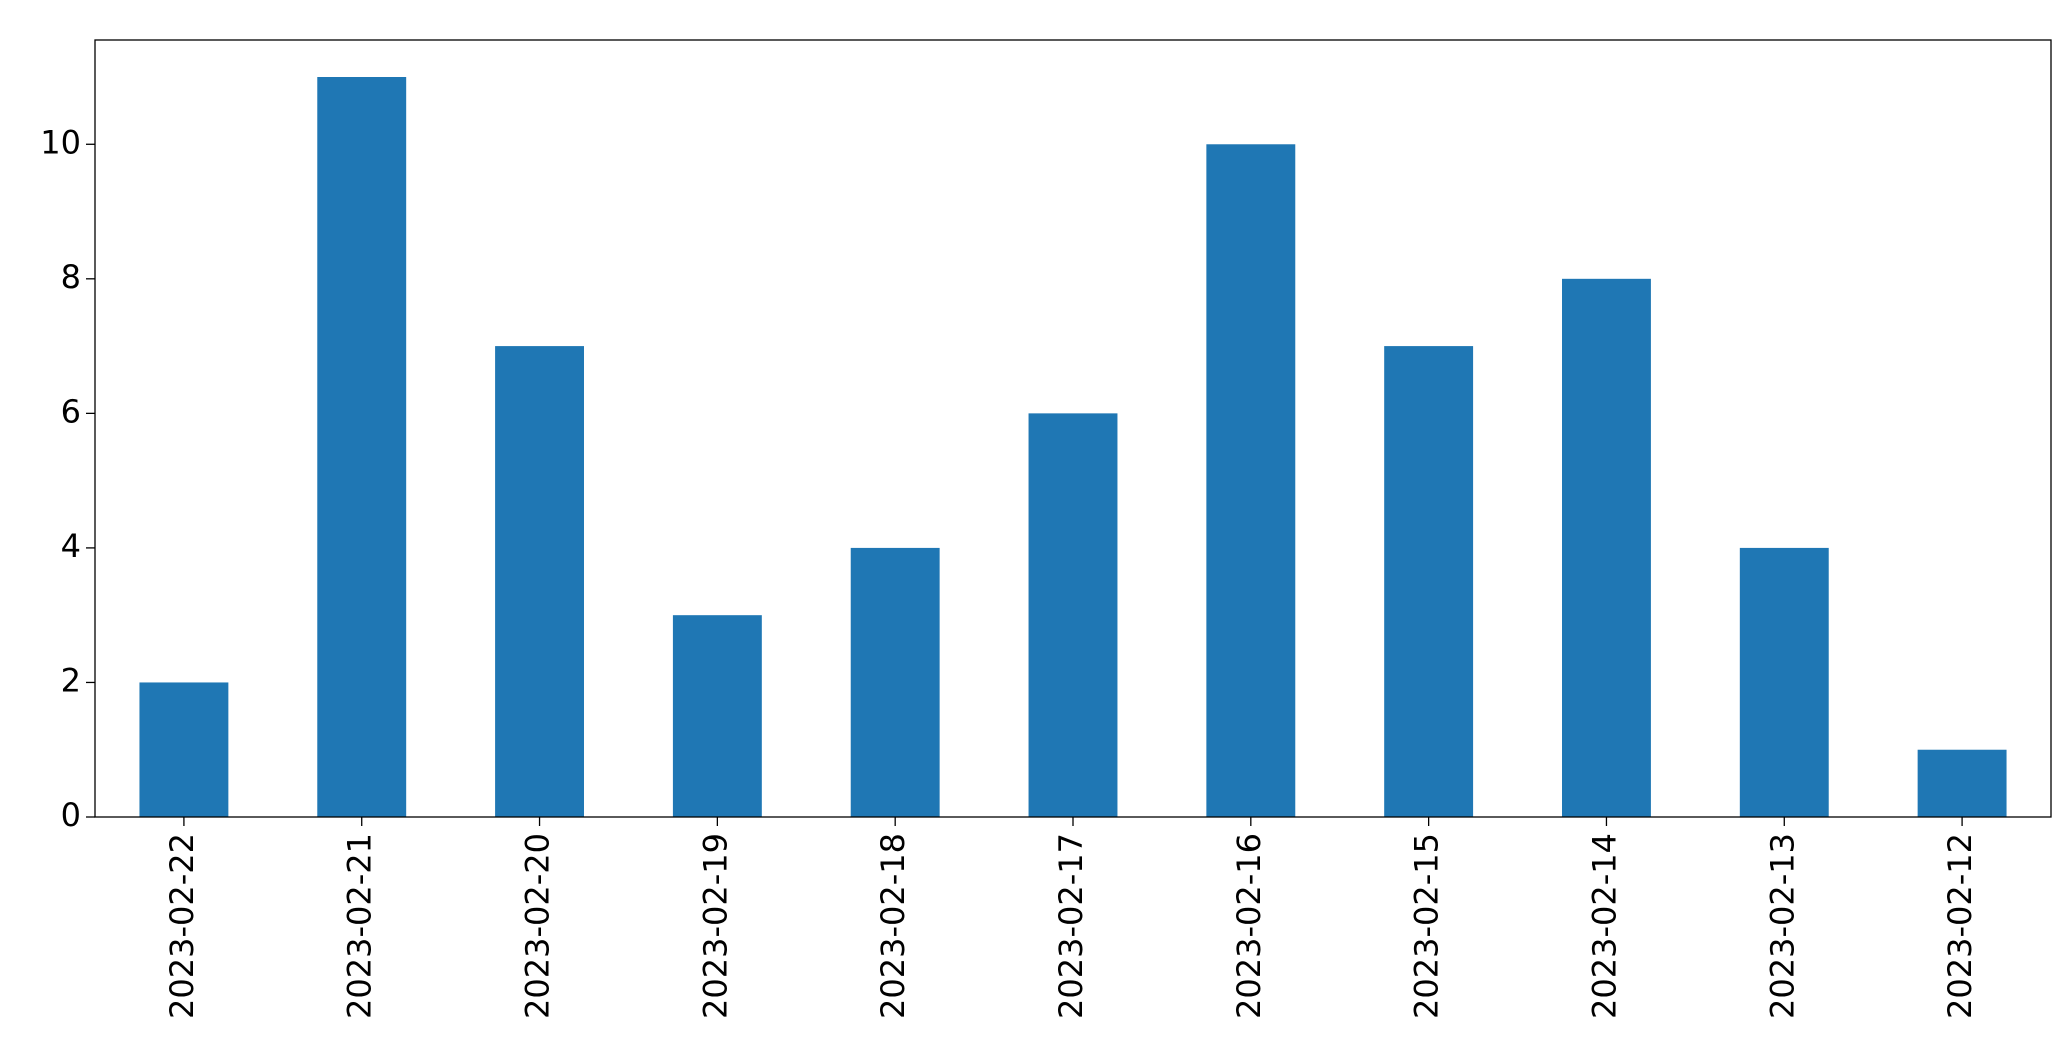 The width and height of the screenshot is (2071, 1061). I want to click on x-tick-label: 2023-02-15, so click(1427, 926).